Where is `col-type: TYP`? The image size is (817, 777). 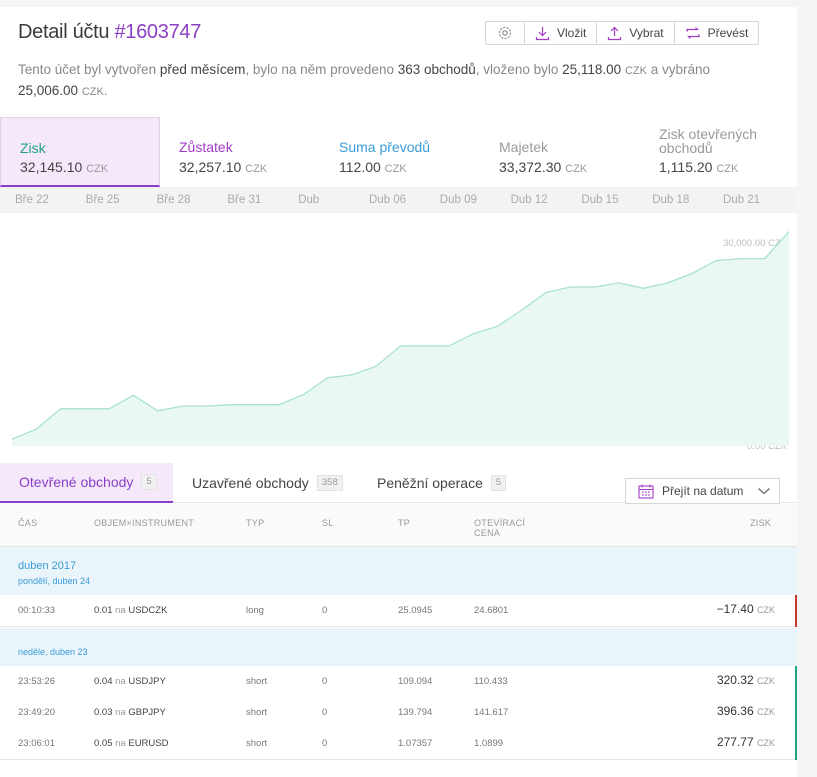
col-type: TYP is located at coordinates (255, 523).